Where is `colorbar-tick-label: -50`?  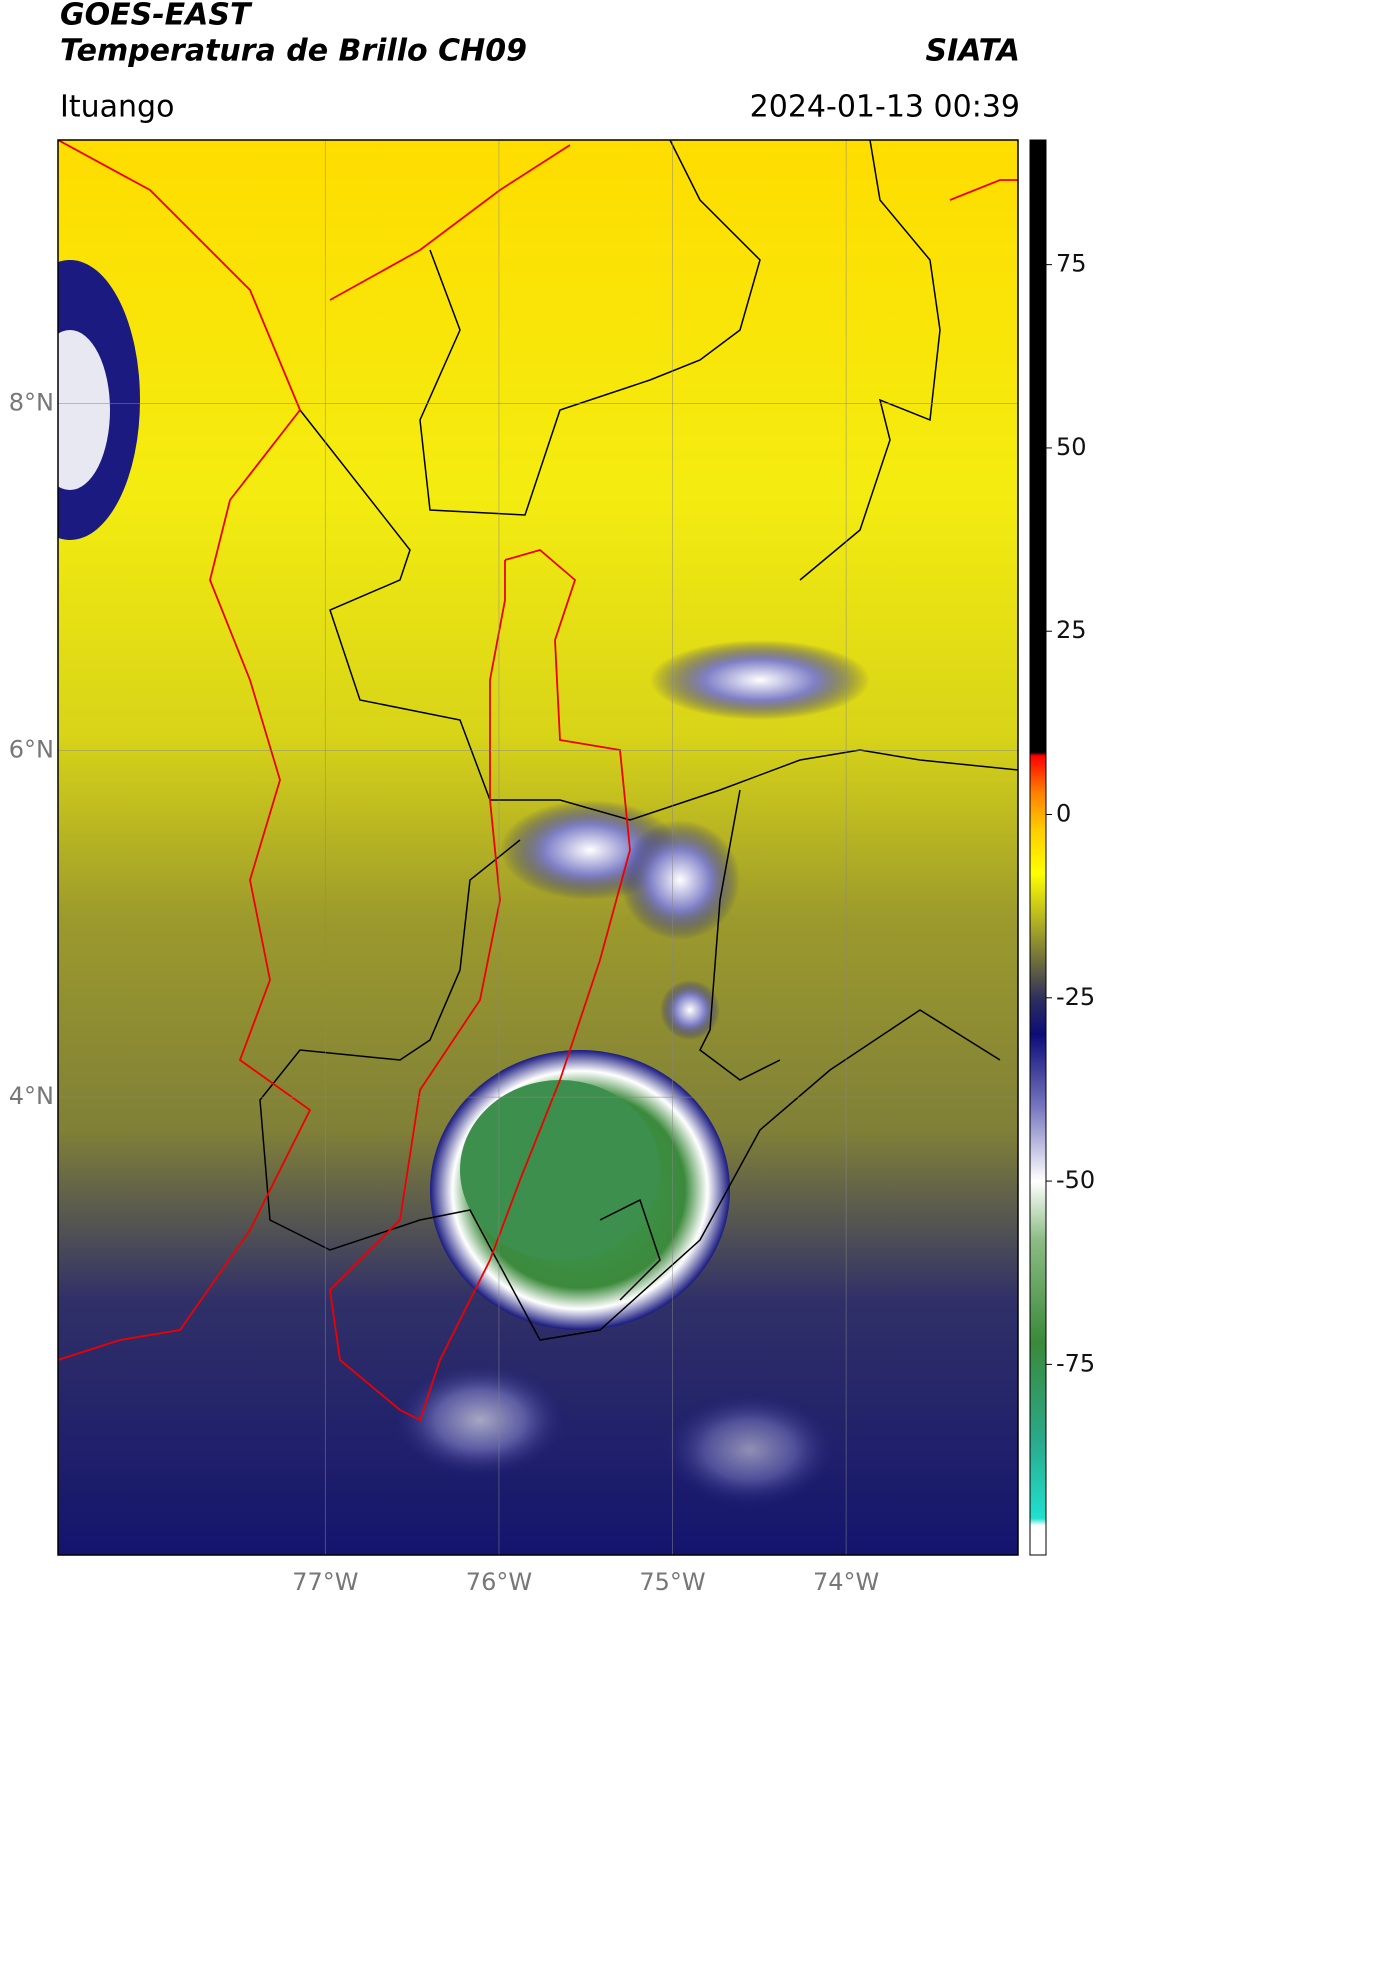 colorbar-tick-label: -50 is located at coordinates (1075, 1180).